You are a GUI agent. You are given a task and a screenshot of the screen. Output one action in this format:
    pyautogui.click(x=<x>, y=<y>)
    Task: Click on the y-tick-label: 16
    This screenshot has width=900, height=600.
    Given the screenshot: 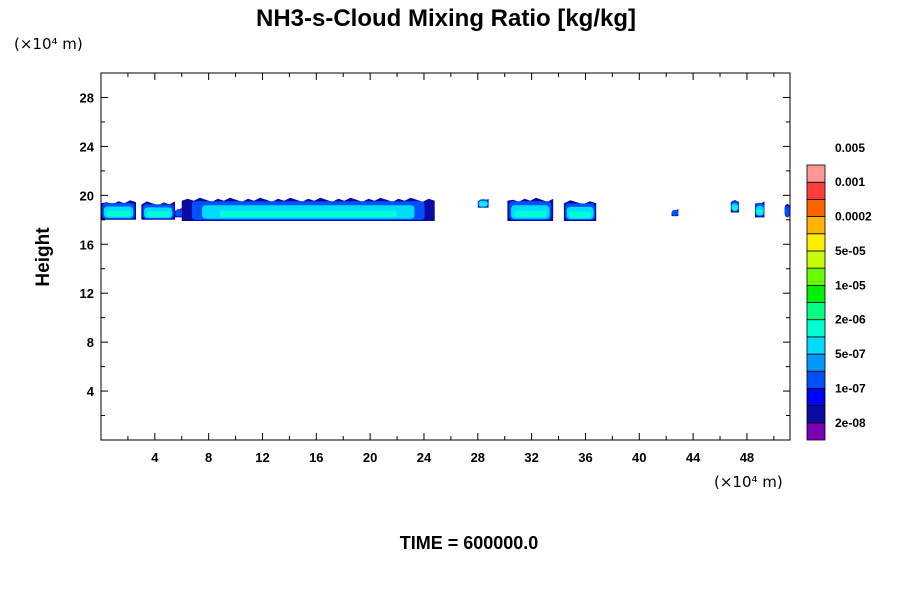 What is the action you would take?
    pyautogui.click(x=87, y=244)
    